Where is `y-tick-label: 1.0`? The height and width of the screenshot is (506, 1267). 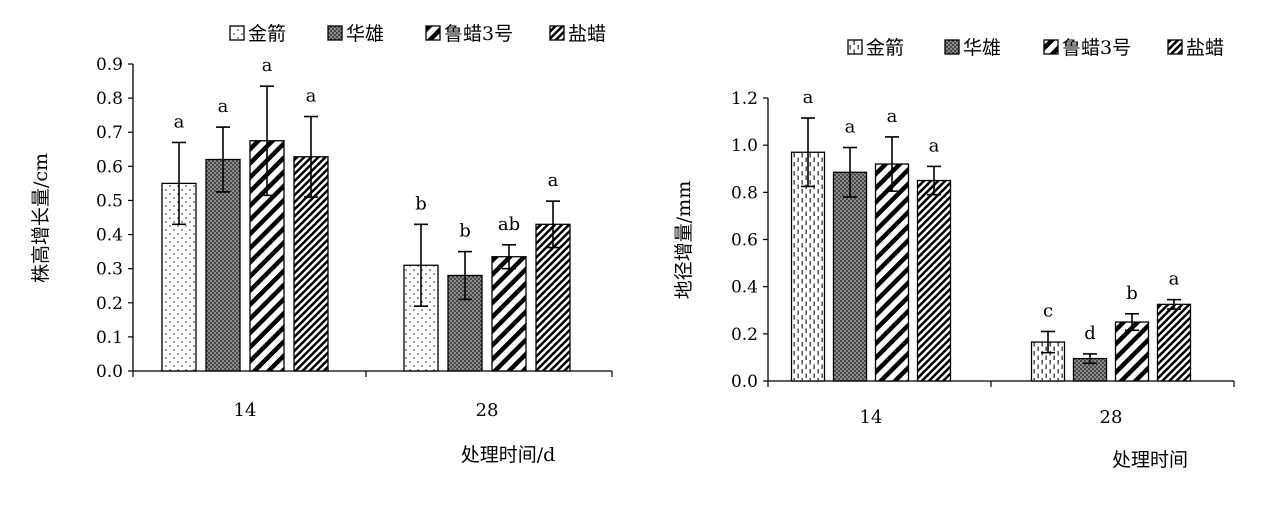 y-tick-label: 1.0 is located at coordinates (744, 146).